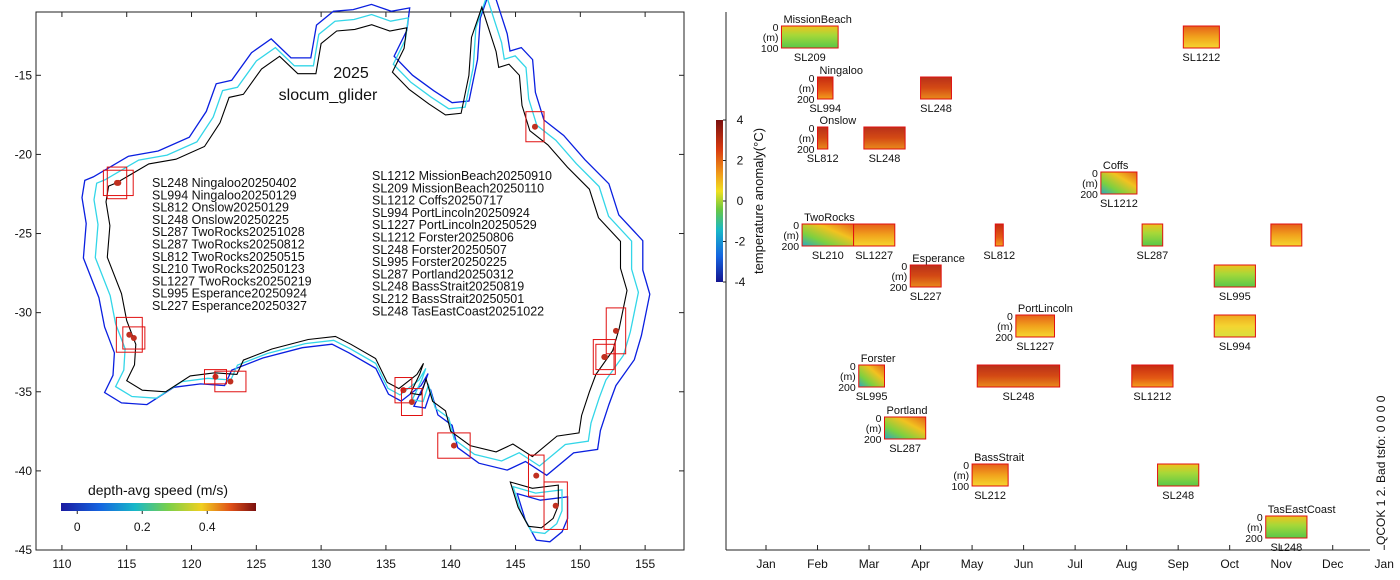  Describe the element at coordinates (645, 564) in the screenshot. I see `map-xtick-label: 155` at that location.